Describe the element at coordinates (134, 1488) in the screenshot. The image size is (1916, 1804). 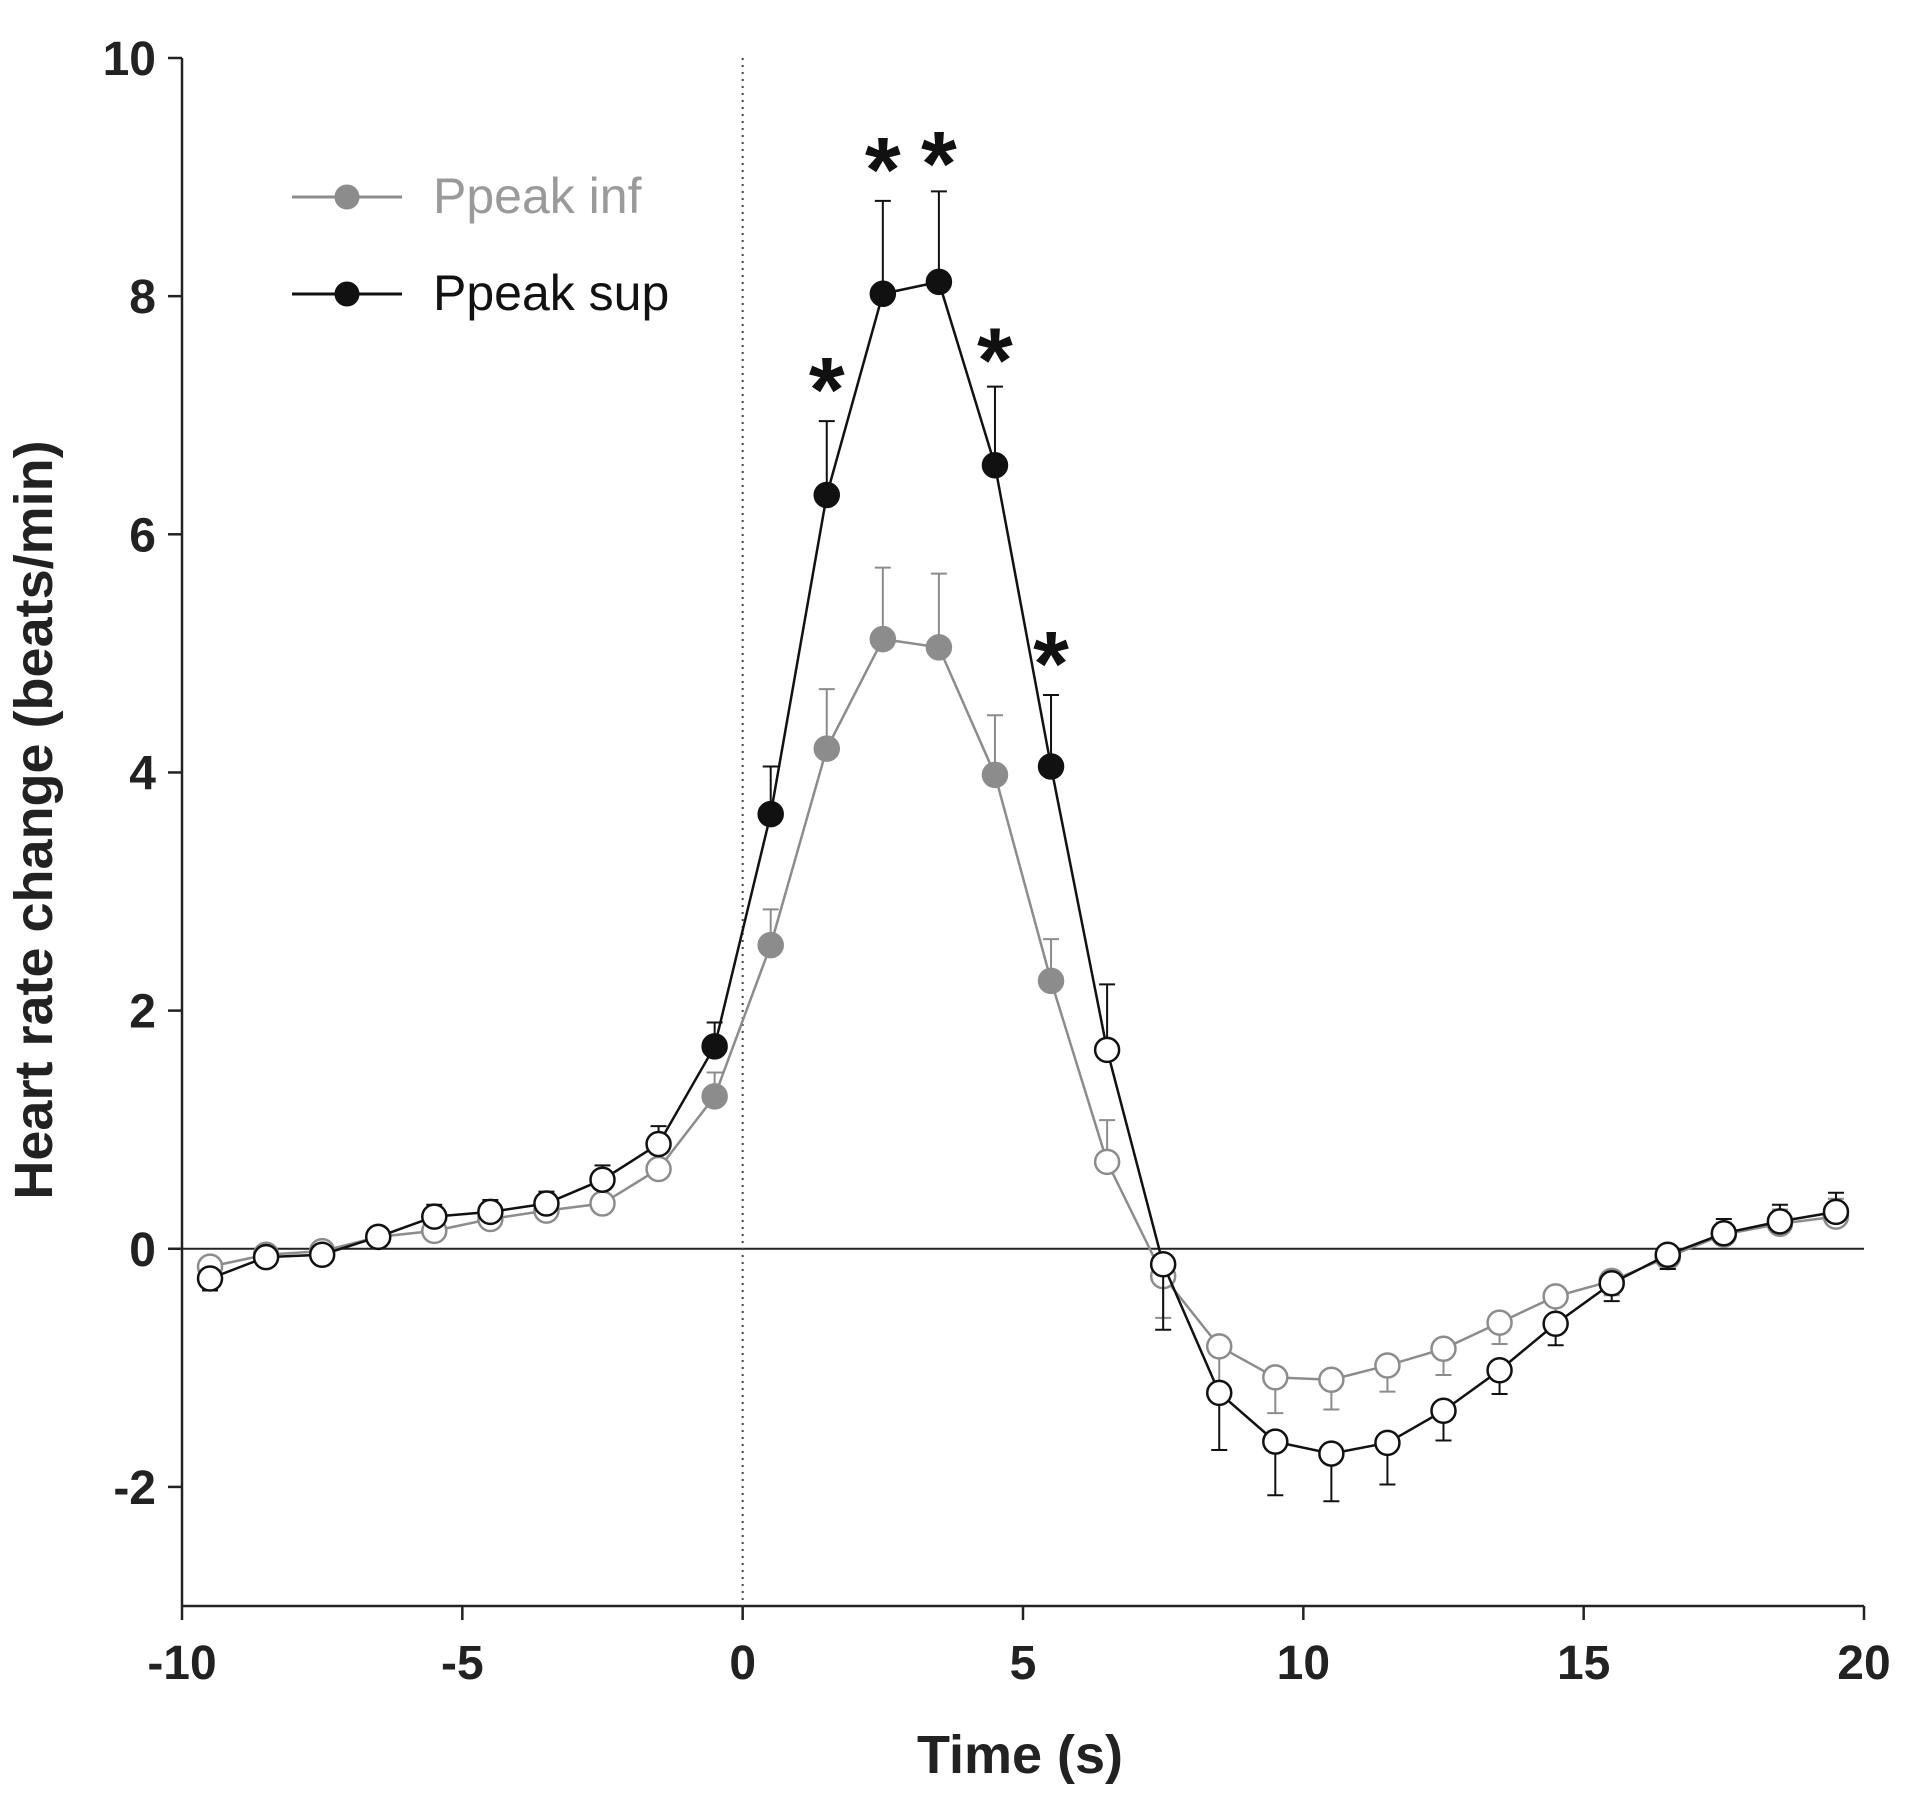
I see `y-tick-label: -2` at that location.